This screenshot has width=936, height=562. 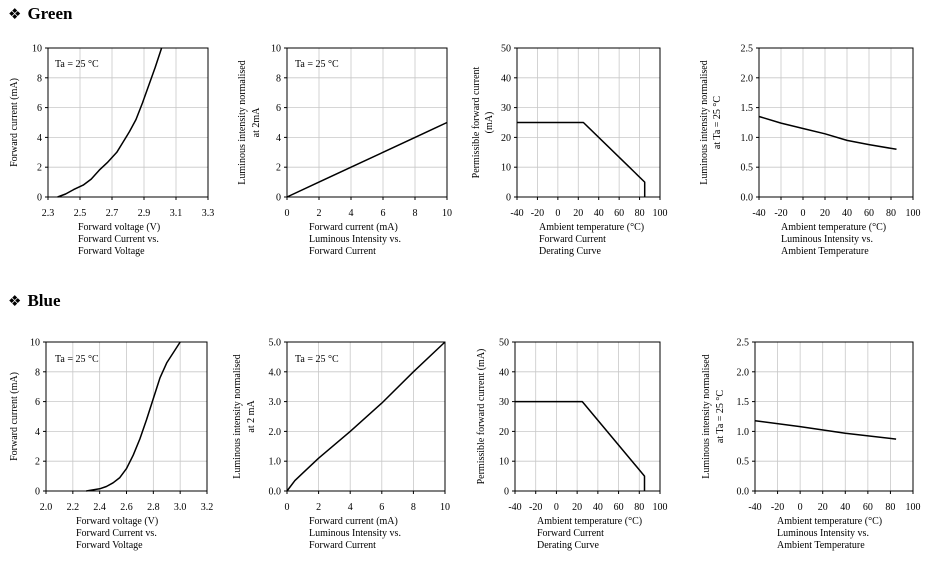 I want to click on x-tick-label: 2.6, so click(x=126, y=507).